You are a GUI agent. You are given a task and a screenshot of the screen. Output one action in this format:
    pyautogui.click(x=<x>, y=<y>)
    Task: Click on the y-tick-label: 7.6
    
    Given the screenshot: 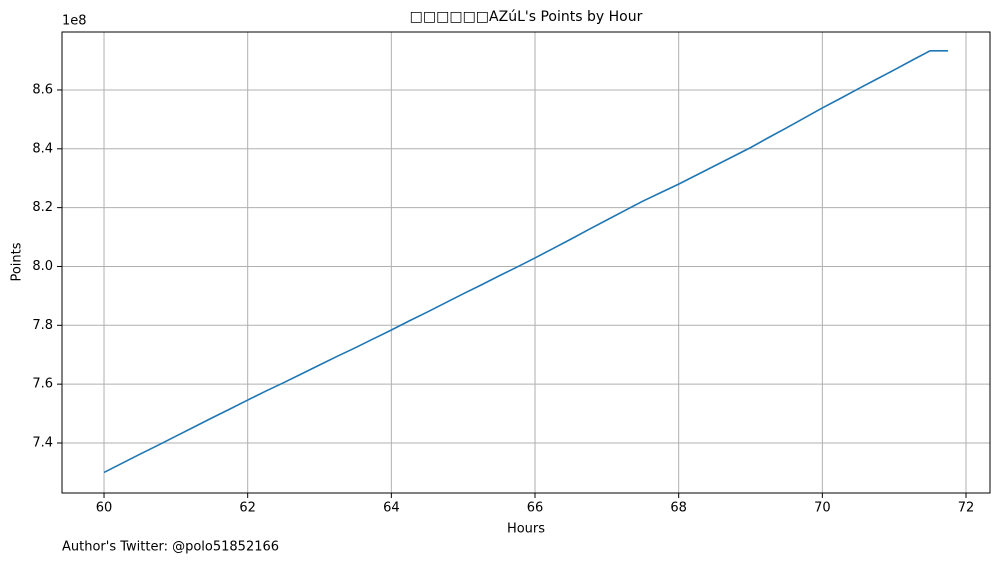 What is the action you would take?
    pyautogui.click(x=42, y=384)
    